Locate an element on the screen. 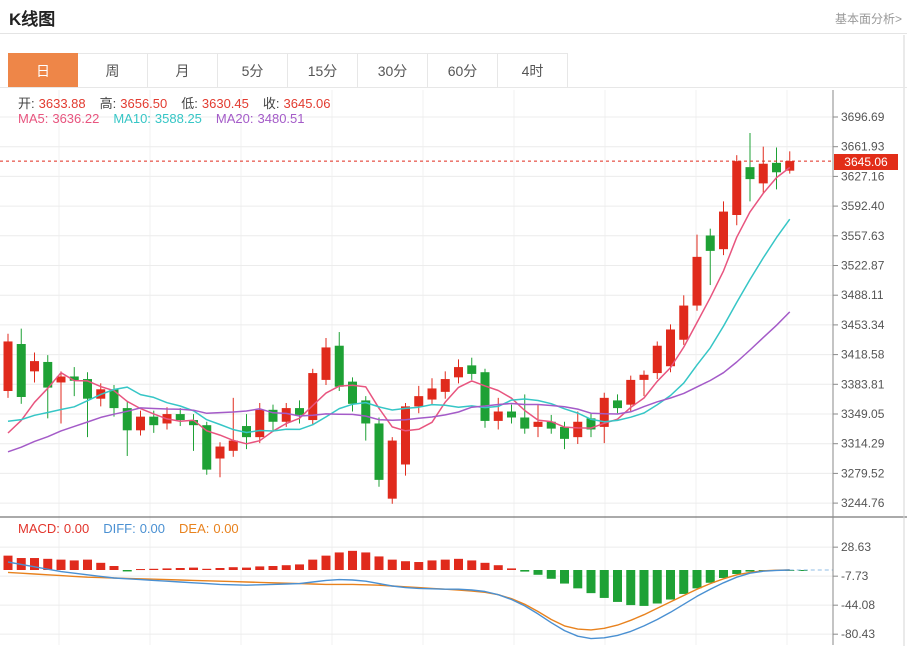 This screenshot has height=646, width=907. legend-value: 3645.06 is located at coordinates (307, 103).